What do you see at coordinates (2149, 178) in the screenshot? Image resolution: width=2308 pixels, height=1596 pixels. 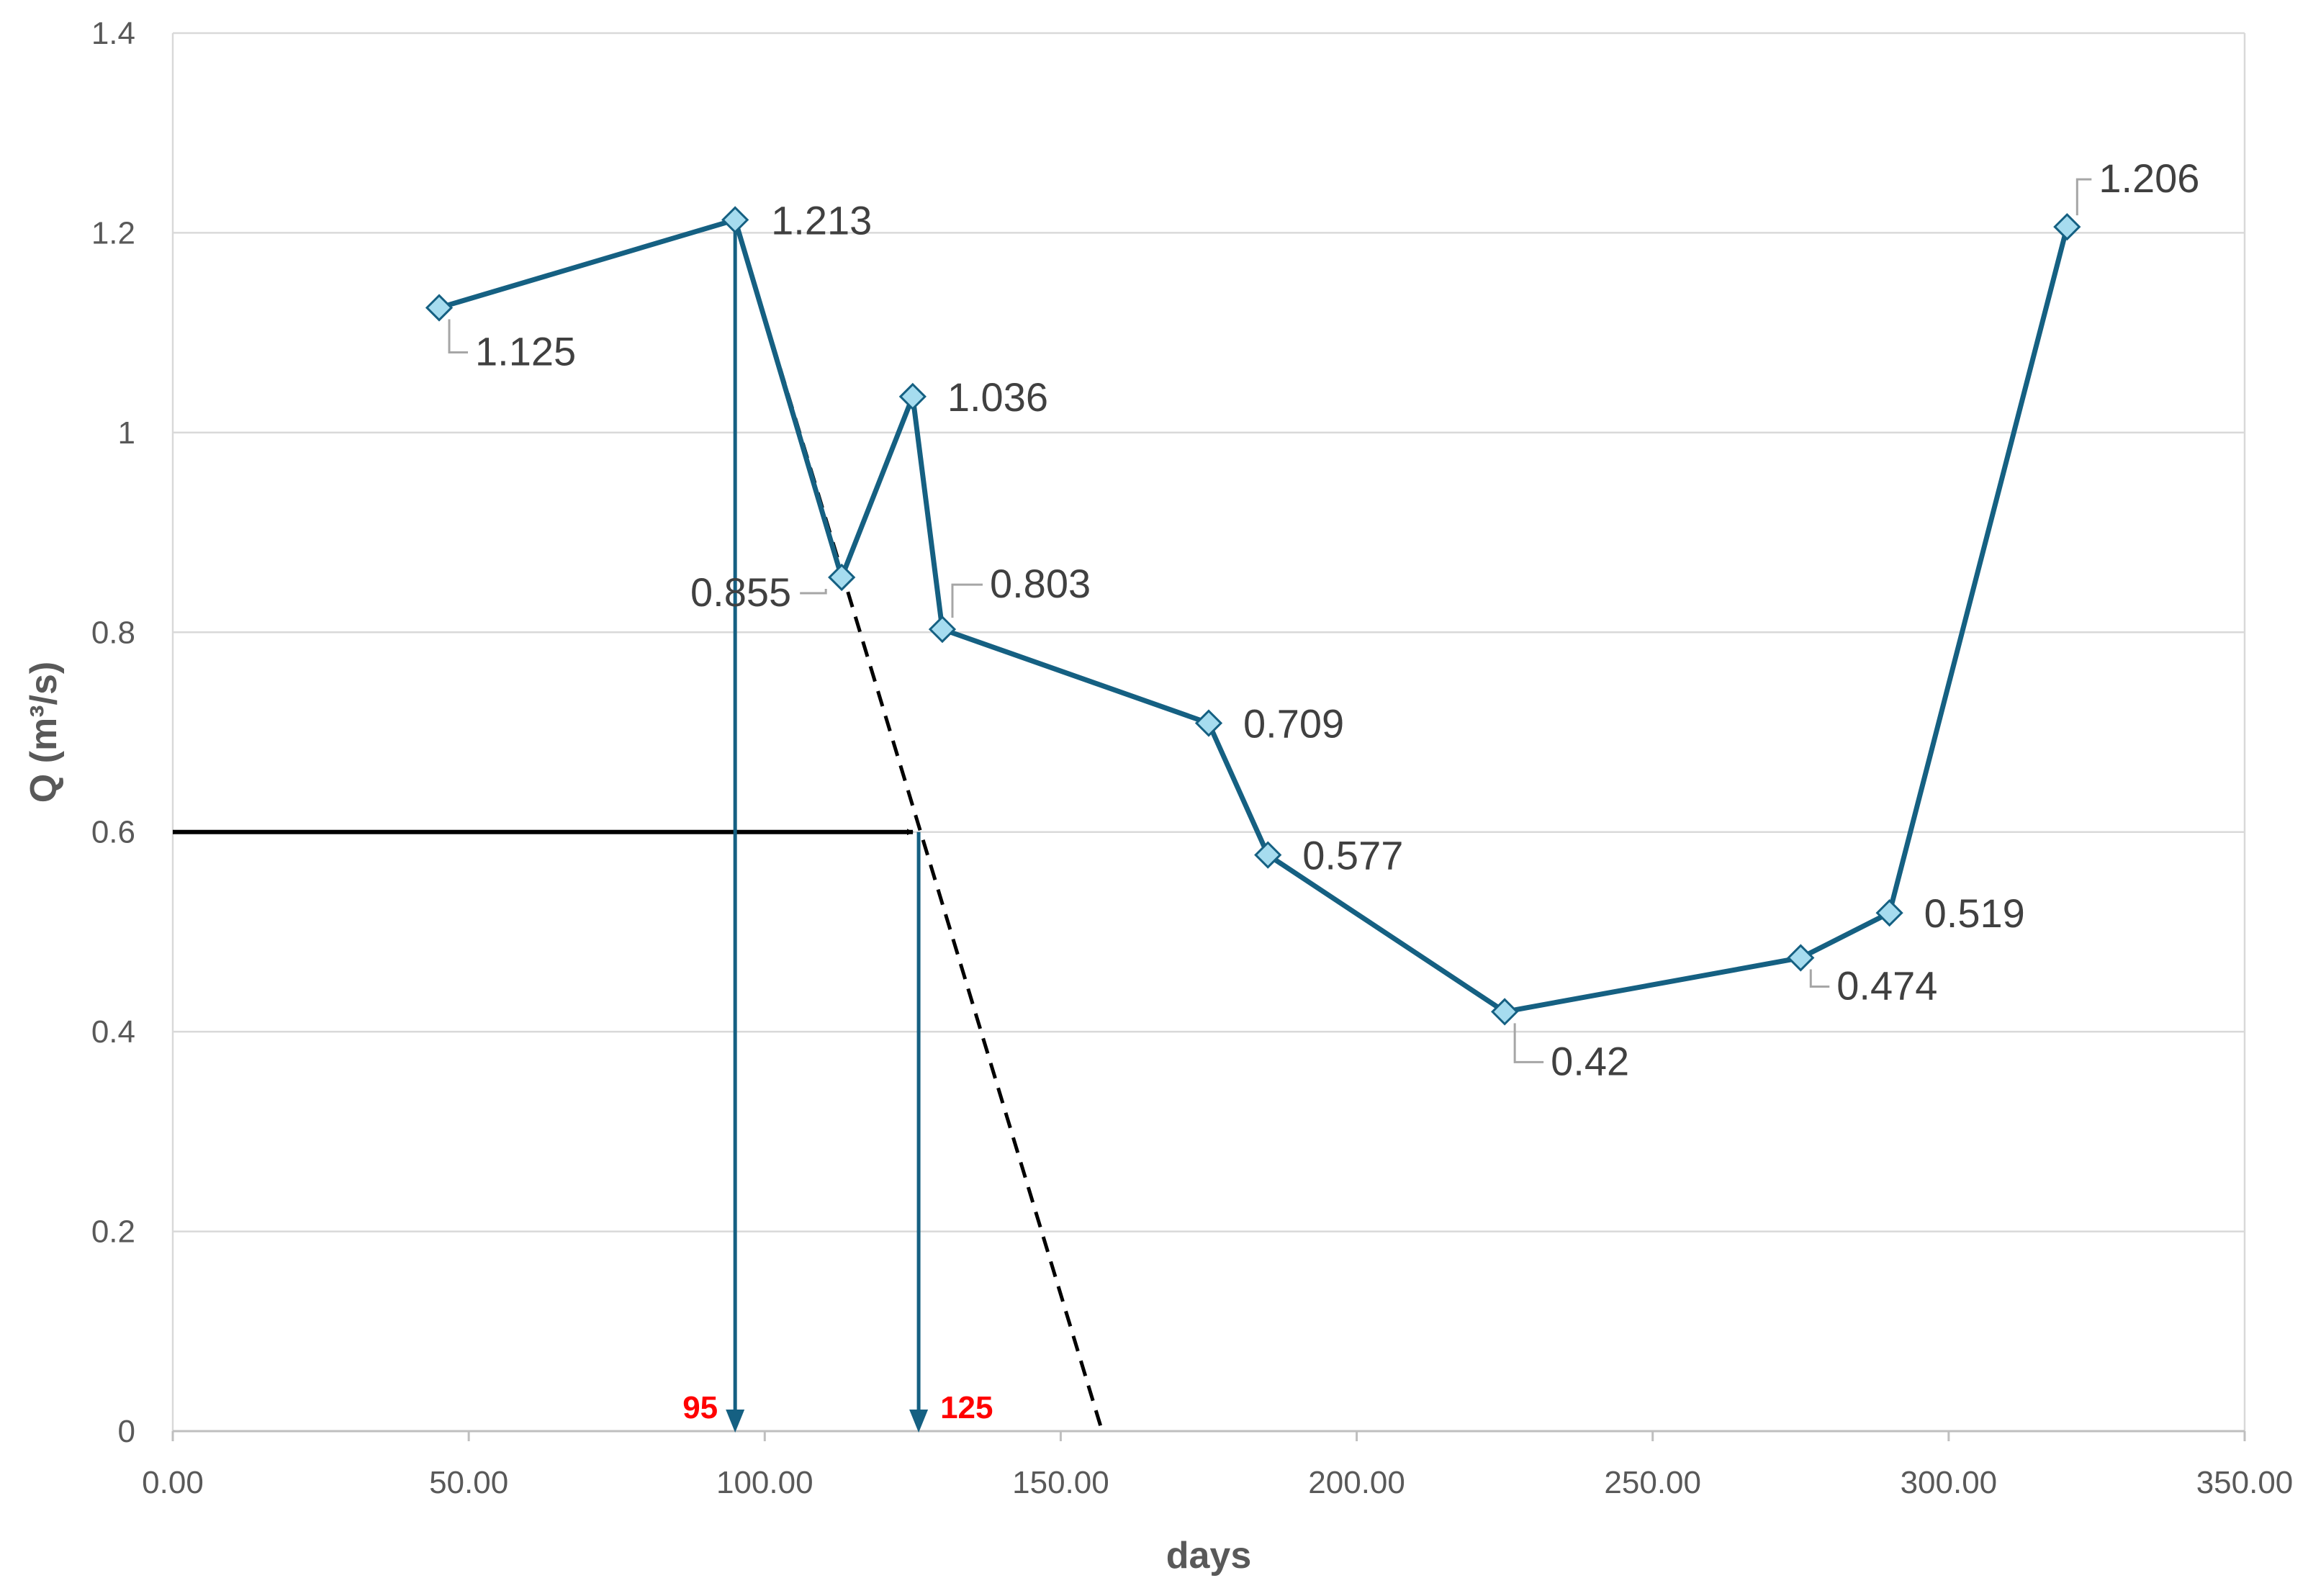 I see `data-label: 1.206` at bounding box center [2149, 178].